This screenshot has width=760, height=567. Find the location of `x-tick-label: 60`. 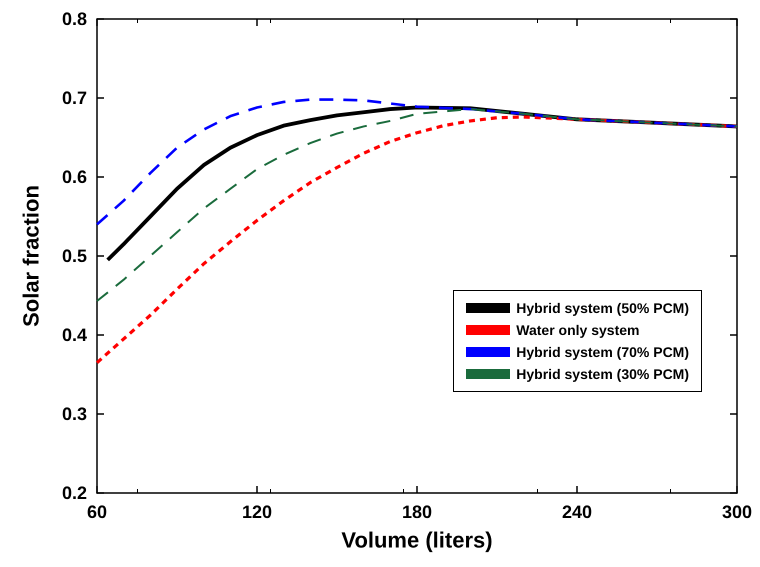

x-tick-label: 60 is located at coordinates (97, 512).